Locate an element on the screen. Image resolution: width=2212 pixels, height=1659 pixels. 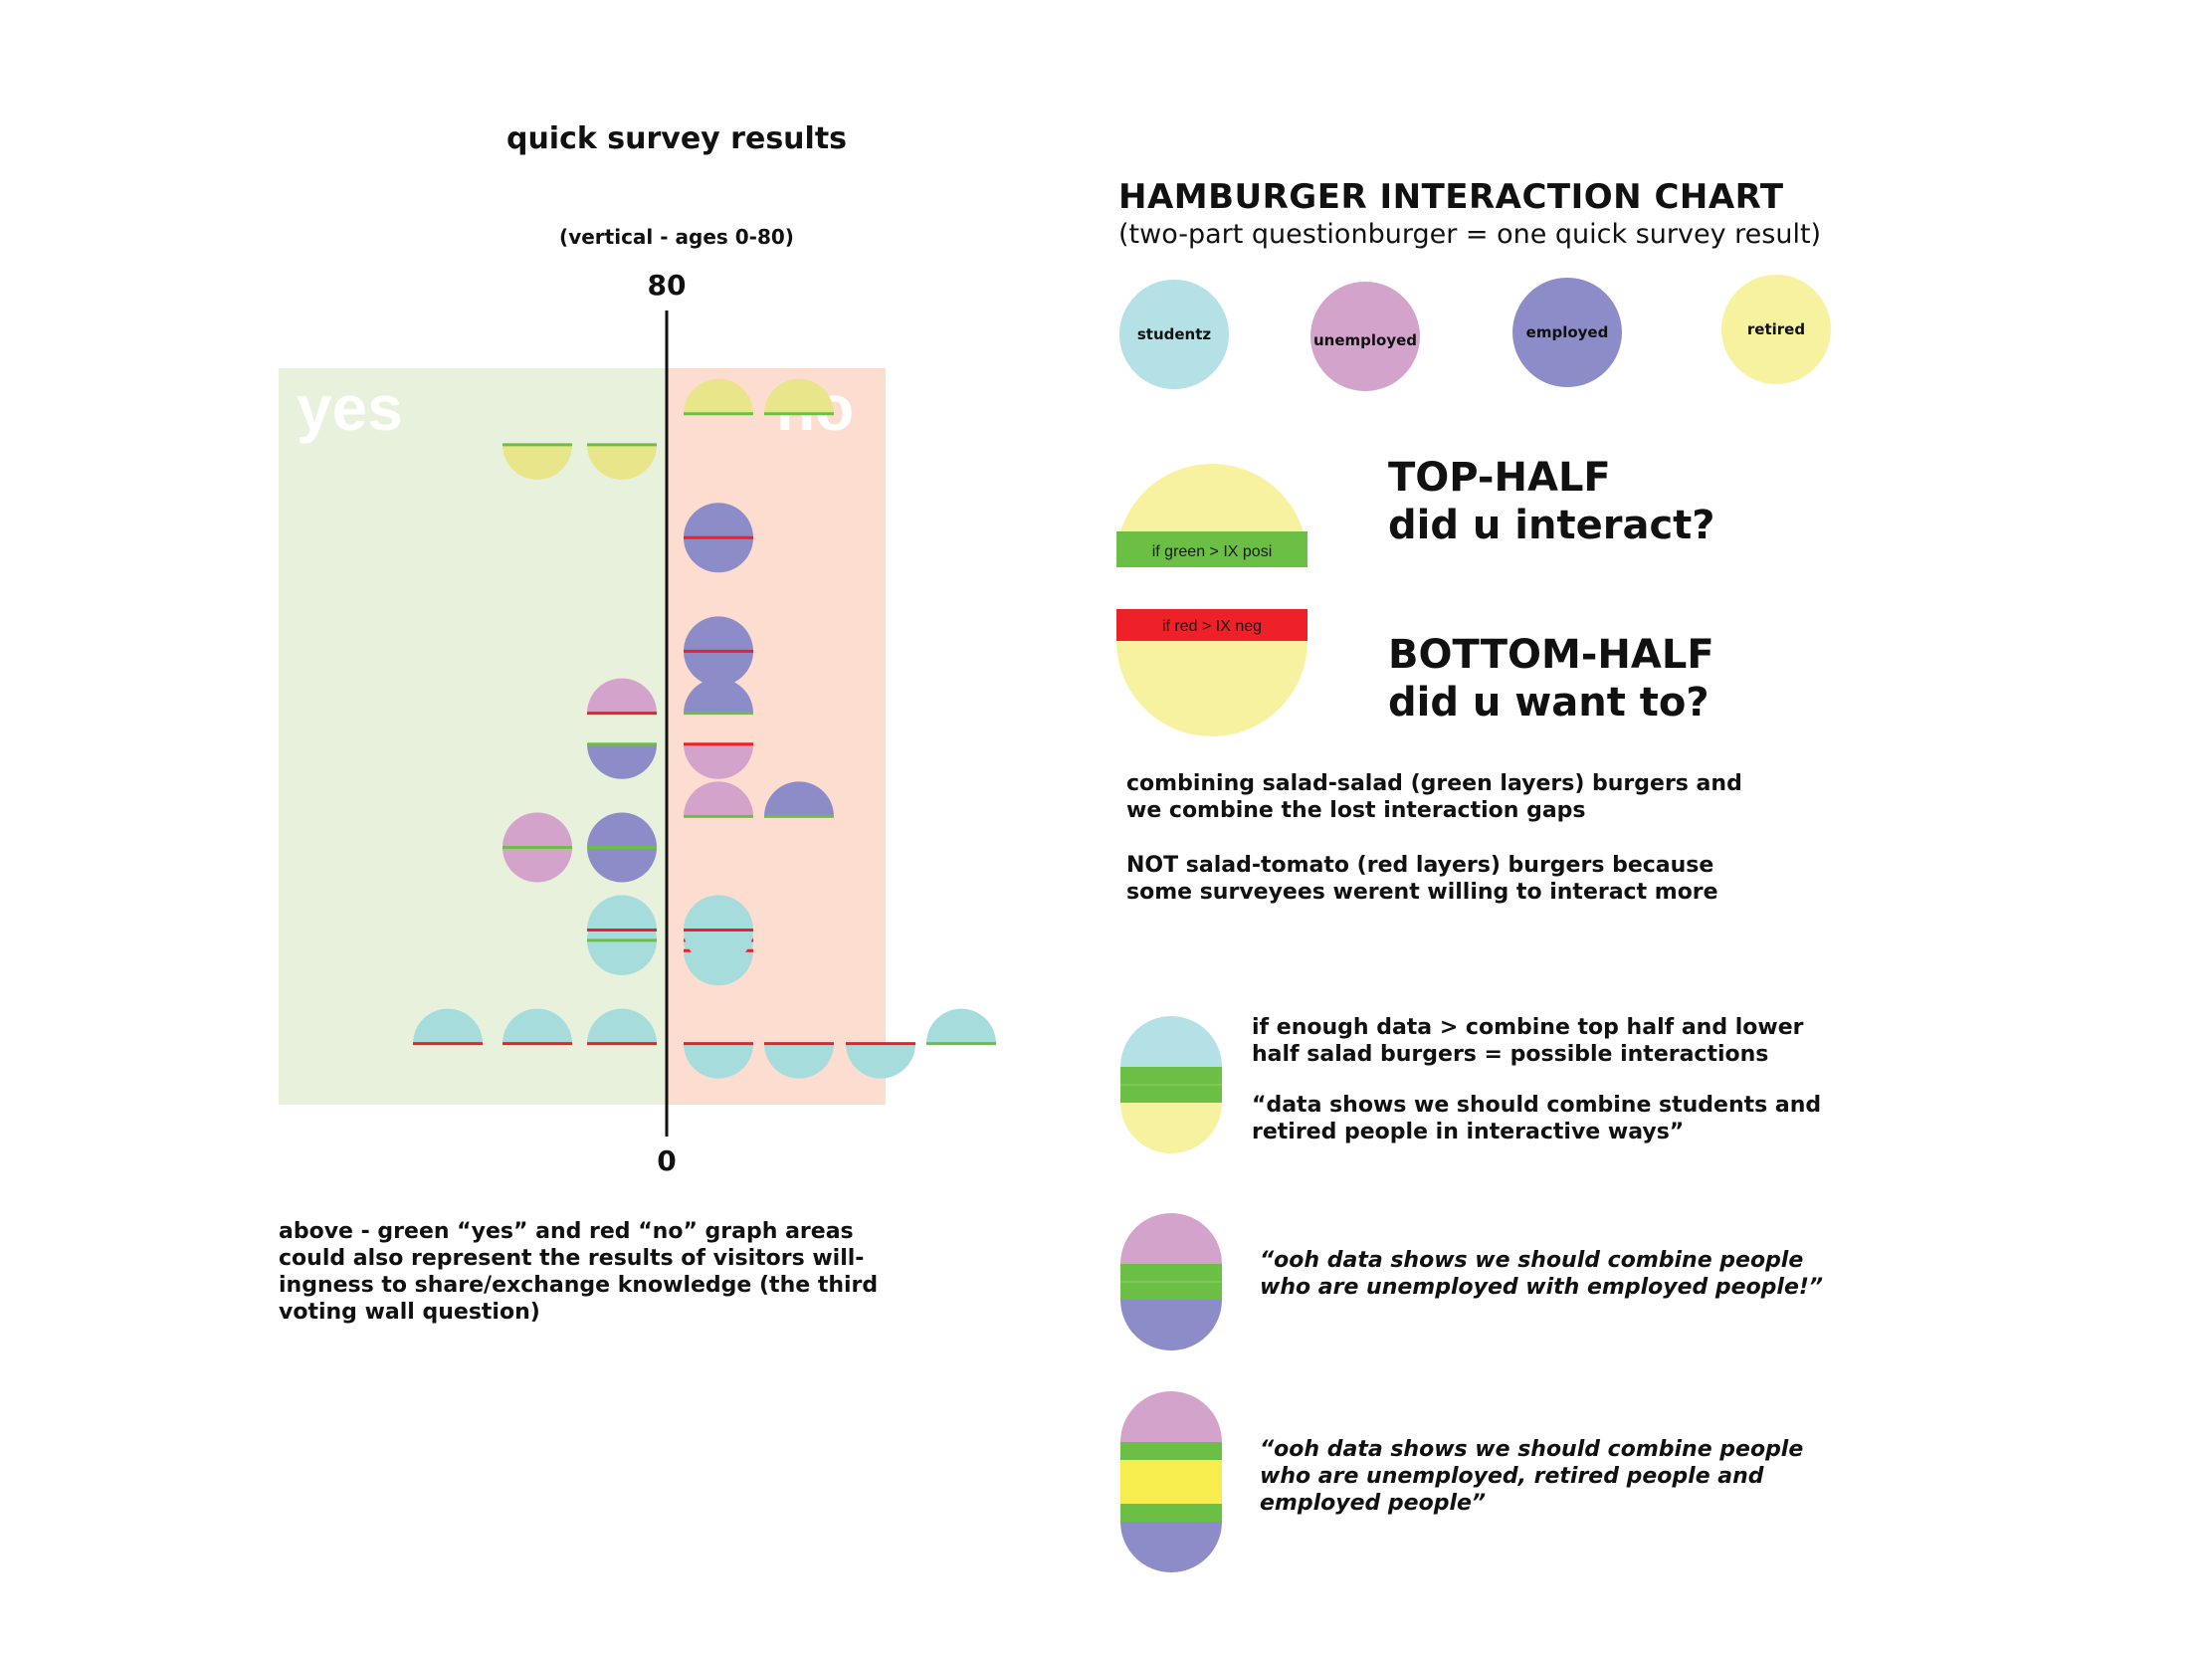
key-title: HAMBURGER INTERACTION CHART is located at coordinates (1451, 197).